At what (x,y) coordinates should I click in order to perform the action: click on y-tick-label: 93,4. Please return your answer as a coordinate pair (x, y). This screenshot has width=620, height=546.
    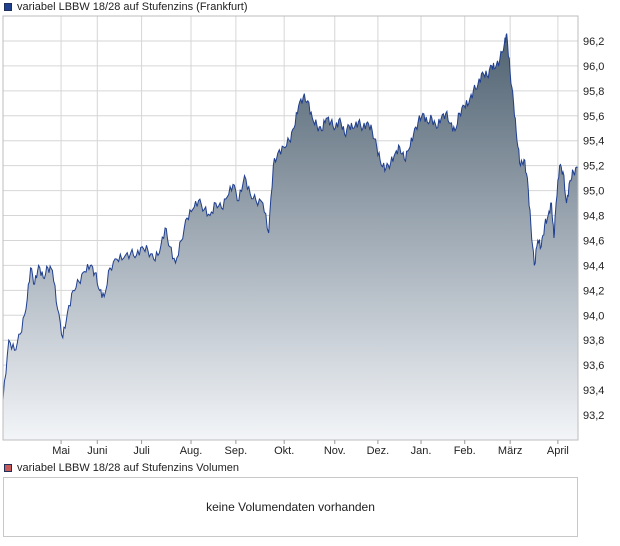
    Looking at the image, I should click on (593, 391).